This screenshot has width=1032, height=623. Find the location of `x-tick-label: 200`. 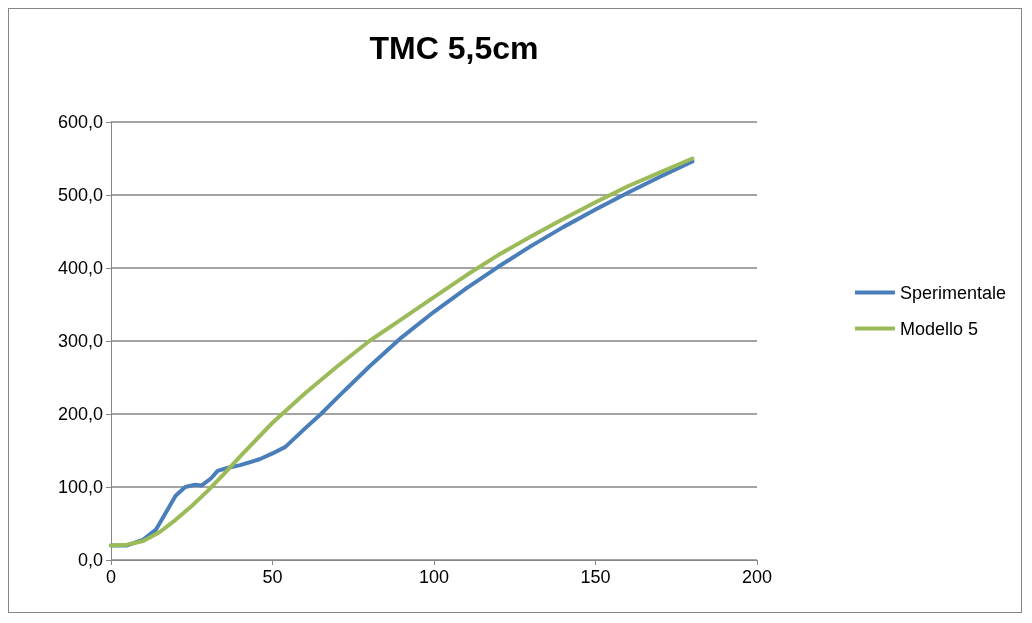

x-tick-label: 200 is located at coordinates (757, 577).